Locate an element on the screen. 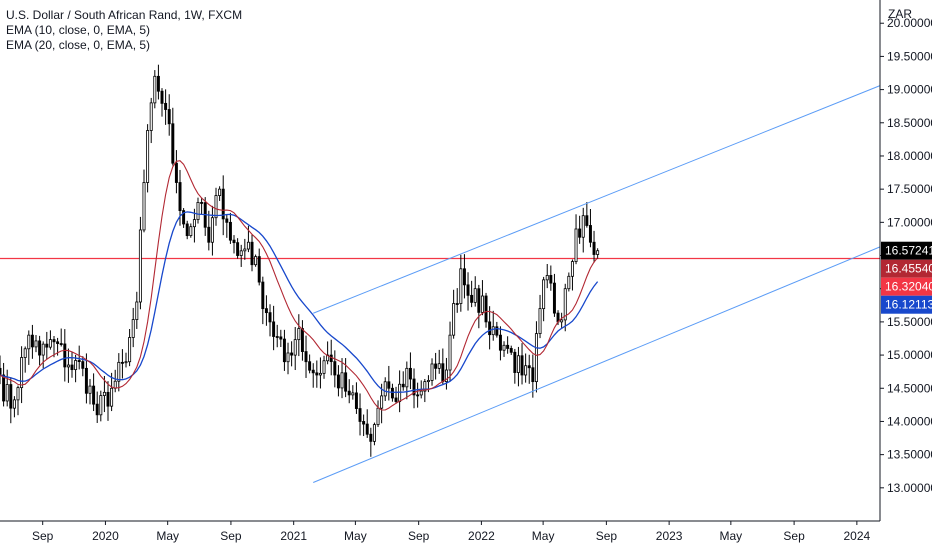  y-tick-label: 15.50000 is located at coordinates (909, 322).